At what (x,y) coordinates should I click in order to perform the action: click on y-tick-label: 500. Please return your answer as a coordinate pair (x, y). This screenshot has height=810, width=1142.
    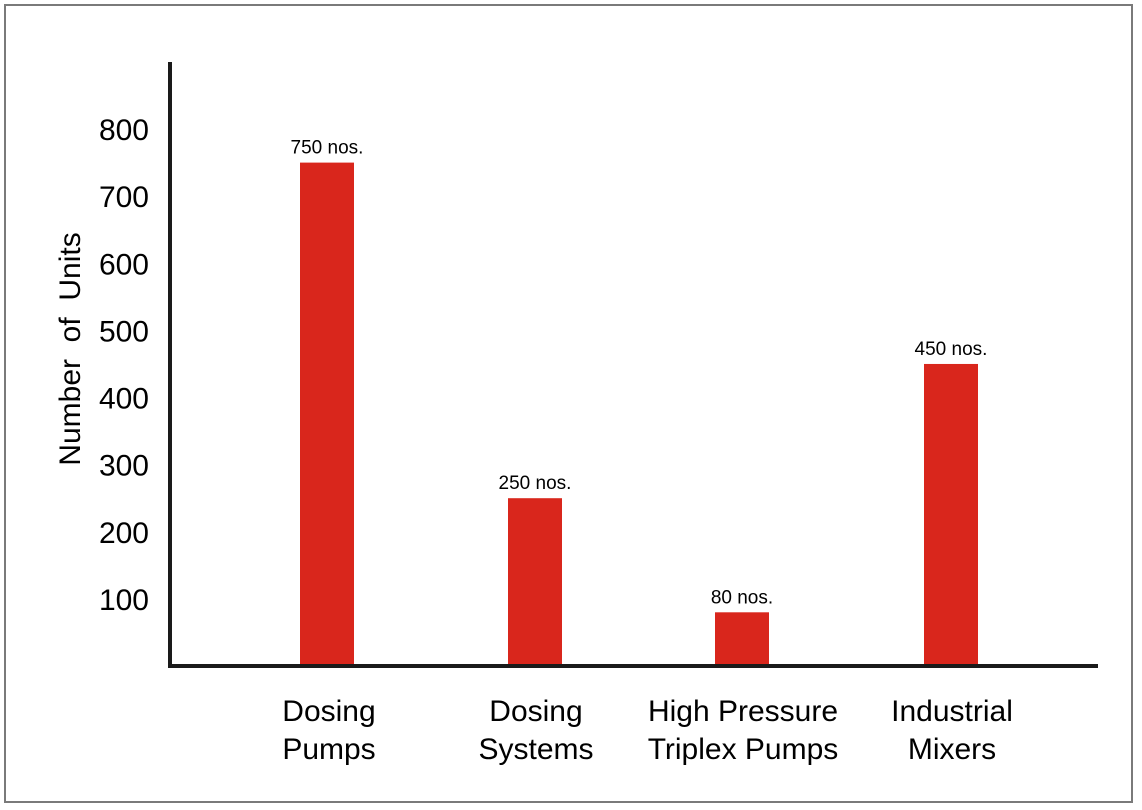
    Looking at the image, I should click on (124, 331).